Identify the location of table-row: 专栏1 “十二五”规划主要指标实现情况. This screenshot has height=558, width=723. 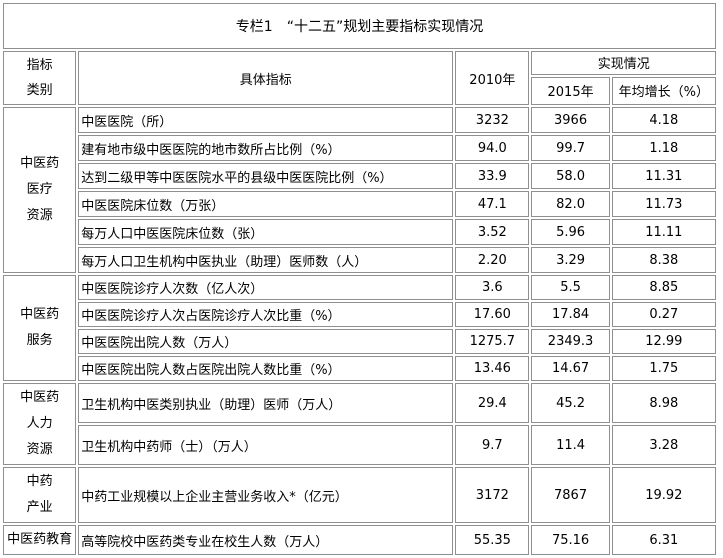
(359, 26).